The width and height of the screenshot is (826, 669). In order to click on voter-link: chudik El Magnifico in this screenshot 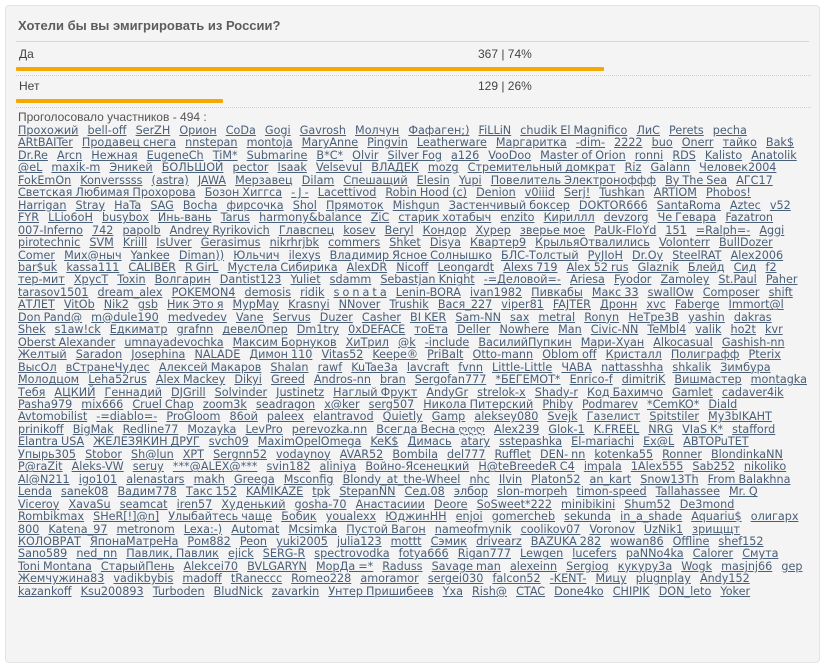, I will do `click(574, 130)`.